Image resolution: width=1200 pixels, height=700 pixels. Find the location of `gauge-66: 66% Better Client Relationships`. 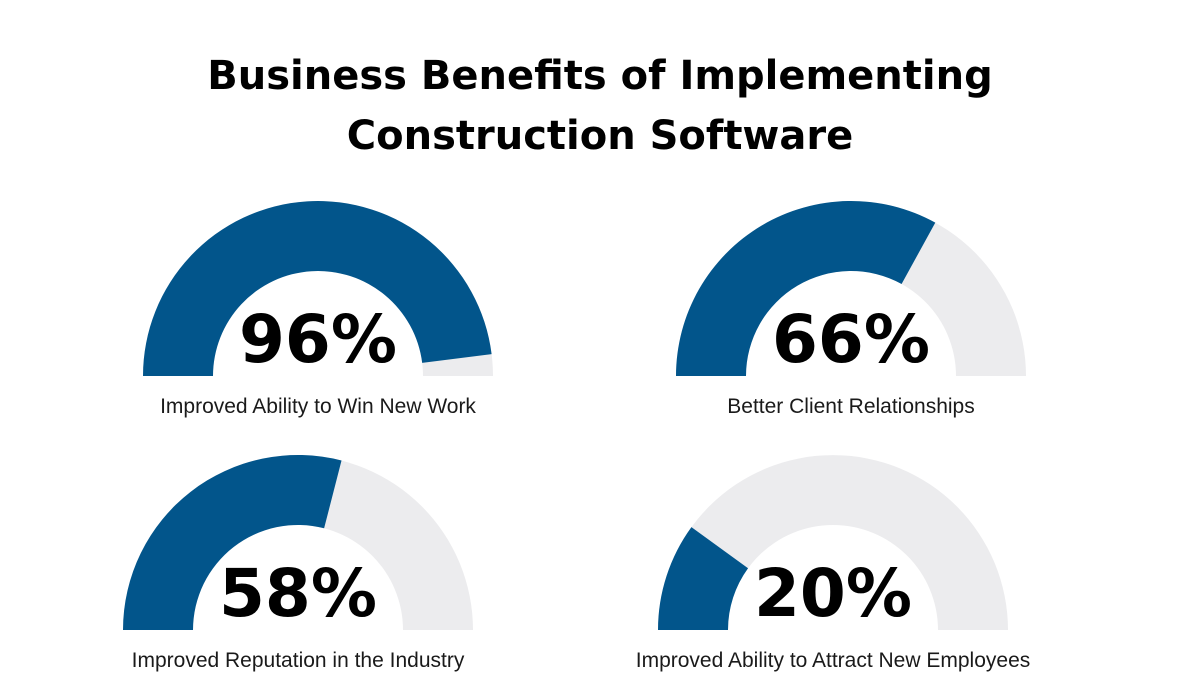

gauge-66: 66% Better Client Relationships is located at coordinates (851, 309).